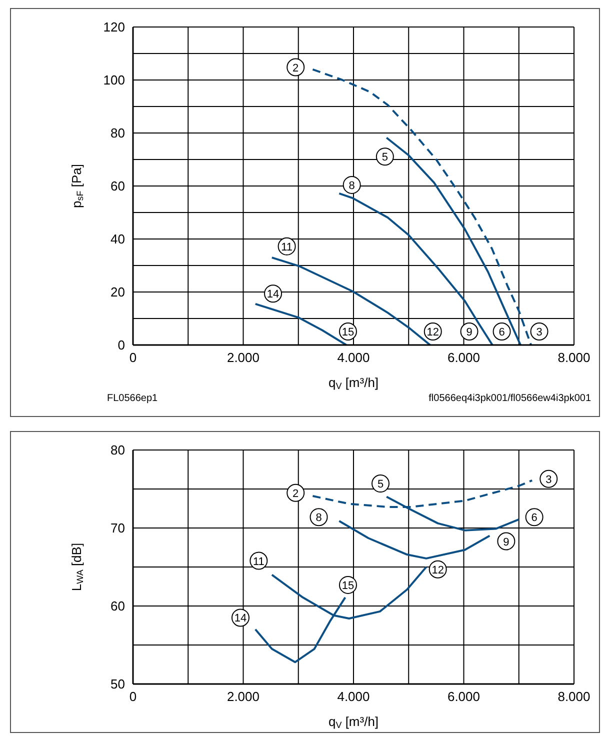  I want to click on text: fl0566eq4i3pk001/fl0566ew4i3pk001, so click(509, 398).